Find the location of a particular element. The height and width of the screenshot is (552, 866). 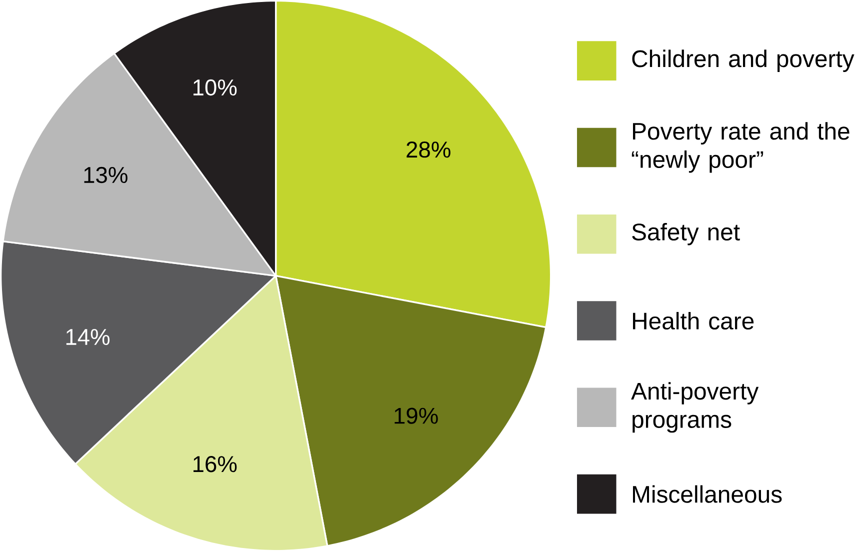

data-label: 13% is located at coordinates (106, 175).